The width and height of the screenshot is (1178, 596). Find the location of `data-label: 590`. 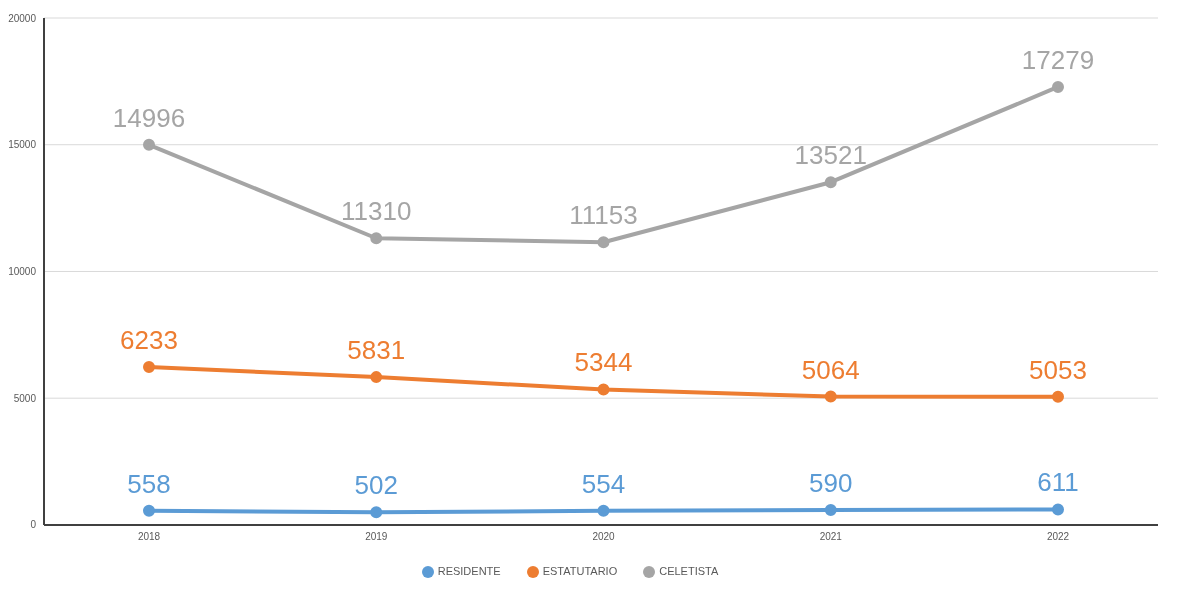

data-label: 590 is located at coordinates (831, 482).